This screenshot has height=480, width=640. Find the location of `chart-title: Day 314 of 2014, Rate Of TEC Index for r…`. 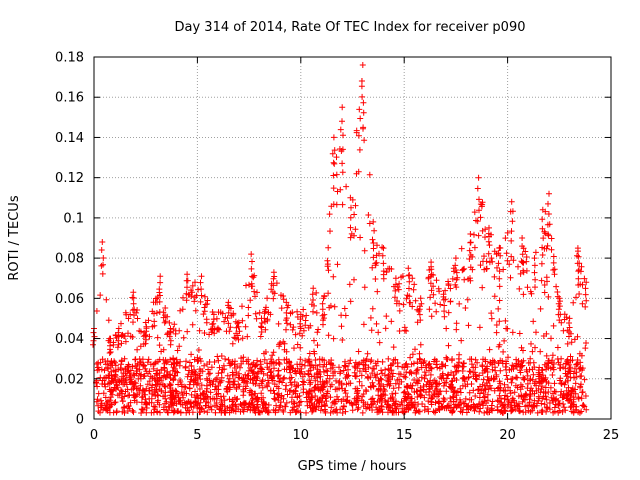

chart-title: Day 314 of 2014, Rate Of TEC Index for r… is located at coordinates (350, 27).